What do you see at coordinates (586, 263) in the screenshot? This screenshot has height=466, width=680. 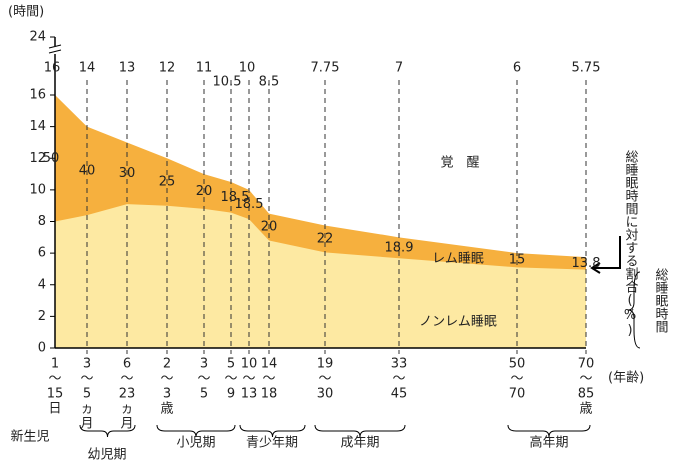 I see `rem-value-label: 13.8` at bounding box center [586, 263].